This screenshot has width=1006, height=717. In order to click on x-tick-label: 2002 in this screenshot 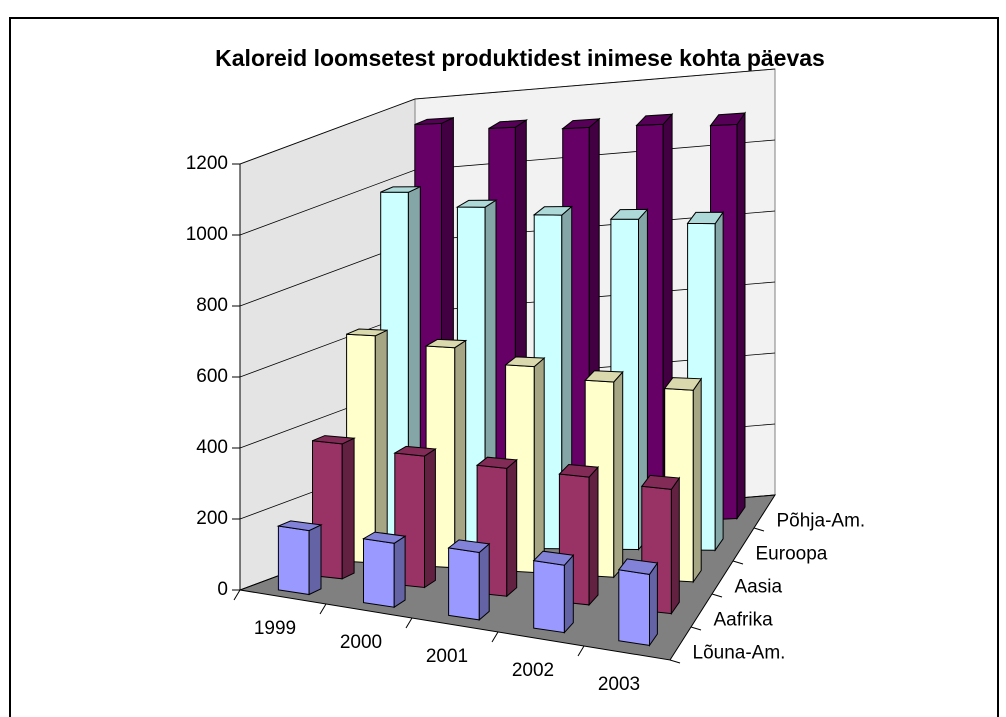, I will do `click(533, 670)`.